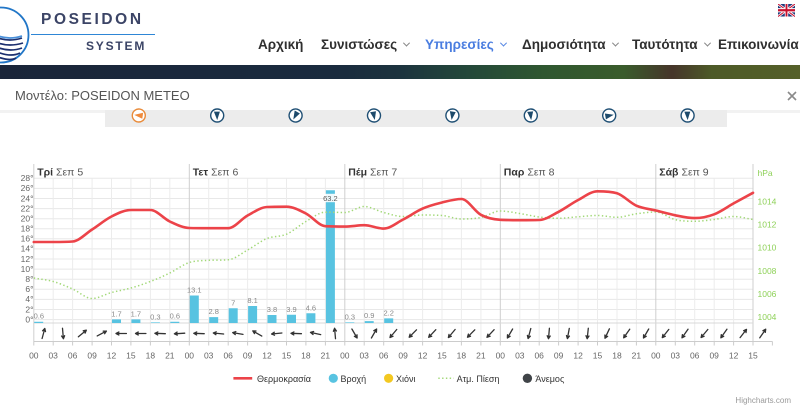 The width and height of the screenshot is (800, 412). Describe the element at coordinates (27, 178) in the screenshot. I see `svg-text: 28°` at that location.